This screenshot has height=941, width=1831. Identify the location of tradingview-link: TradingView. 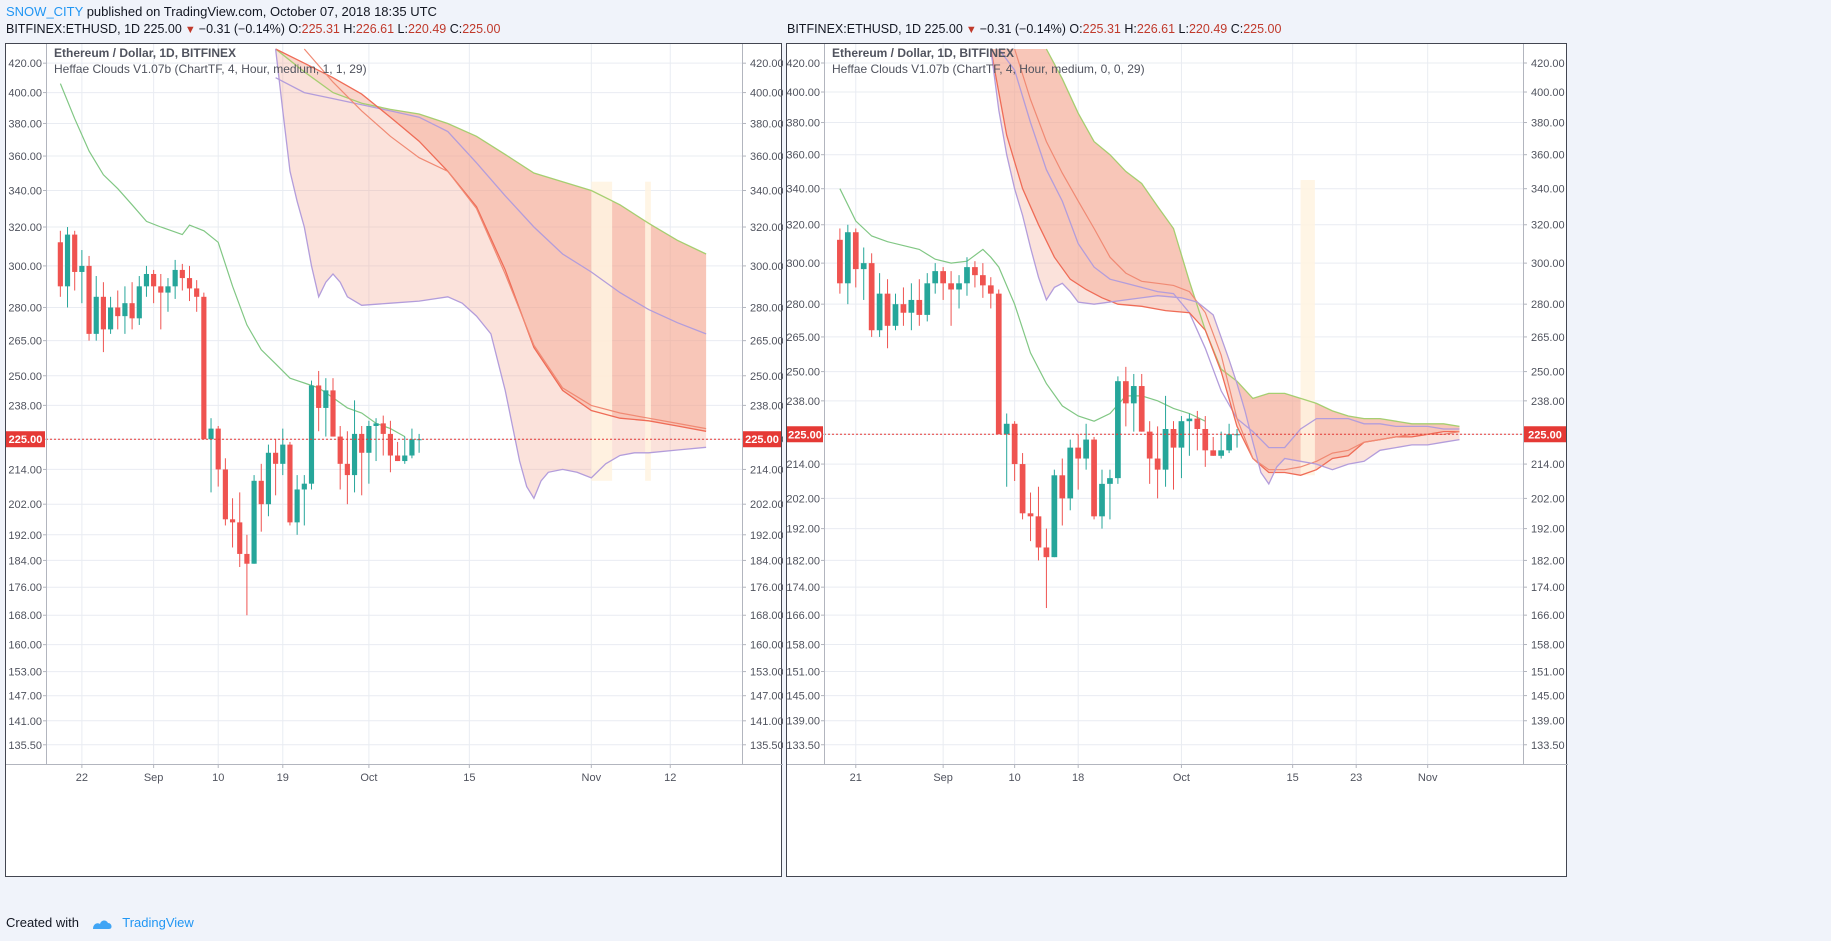
(158, 922).